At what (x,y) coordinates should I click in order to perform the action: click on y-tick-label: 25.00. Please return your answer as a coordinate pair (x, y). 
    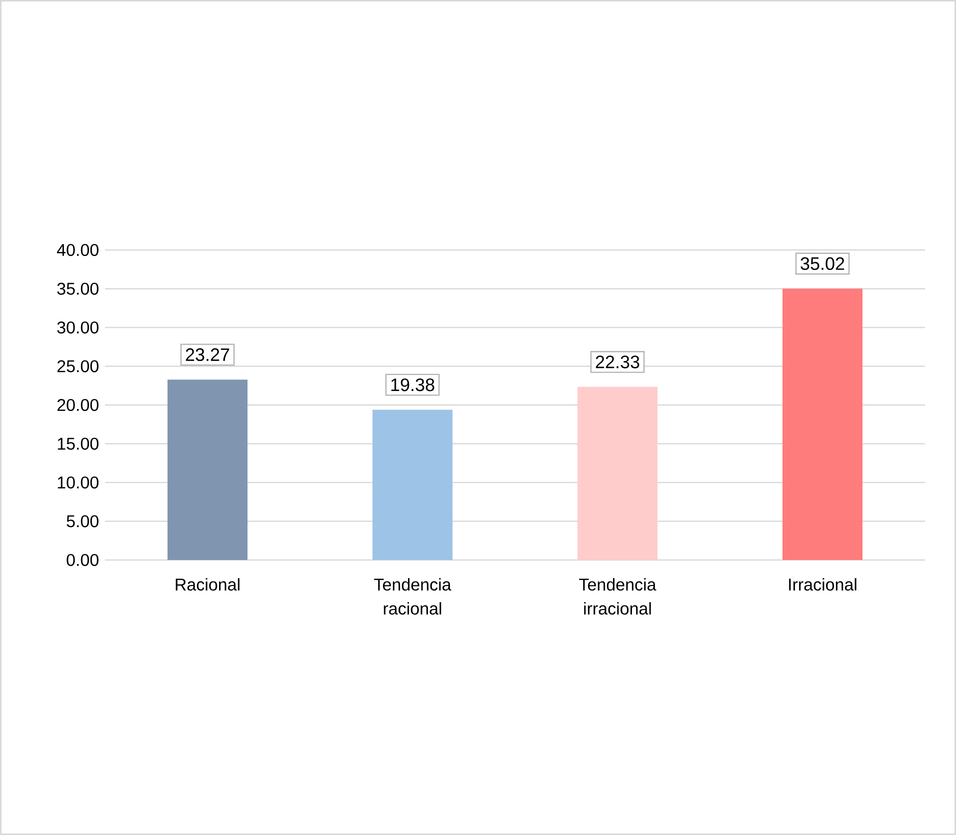
    Looking at the image, I should click on (77, 366).